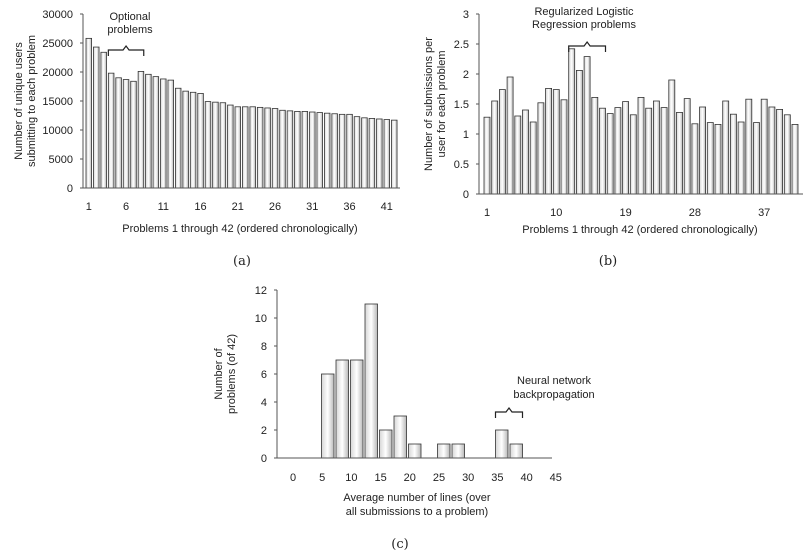  What do you see at coordinates (764, 213) in the screenshot?
I see `panel-b-x-tick-label: 37` at bounding box center [764, 213].